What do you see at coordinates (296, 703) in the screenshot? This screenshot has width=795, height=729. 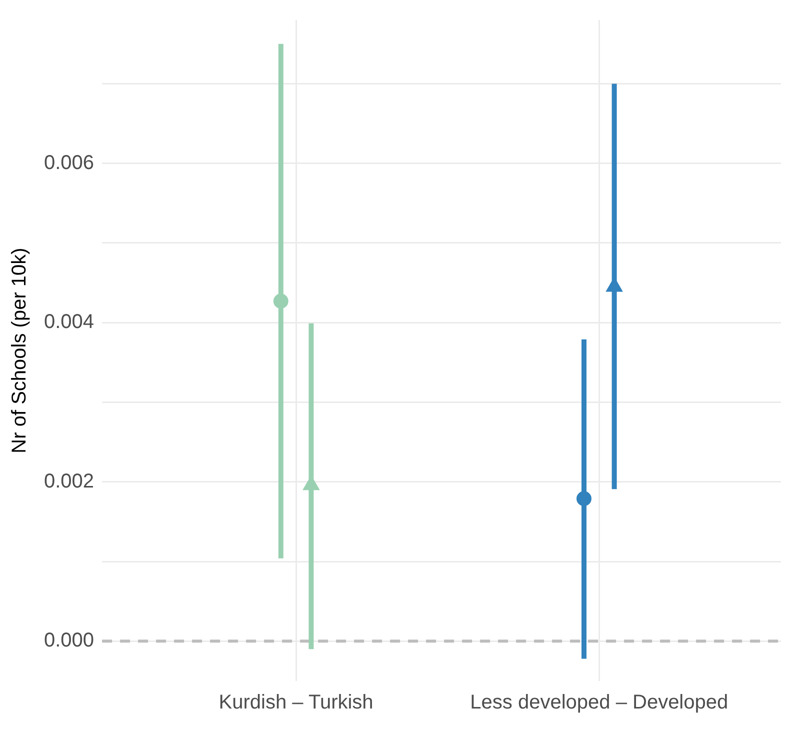 I see `x-tick-label: Kurdish – Turkish` at bounding box center [296, 703].